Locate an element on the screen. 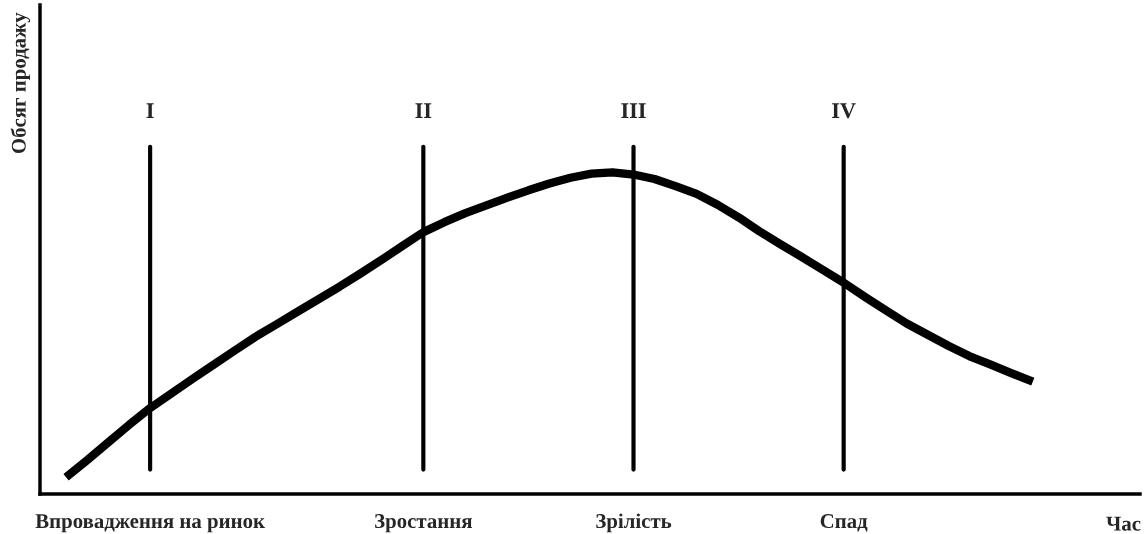  x-tick-label: Спад is located at coordinates (844, 523).